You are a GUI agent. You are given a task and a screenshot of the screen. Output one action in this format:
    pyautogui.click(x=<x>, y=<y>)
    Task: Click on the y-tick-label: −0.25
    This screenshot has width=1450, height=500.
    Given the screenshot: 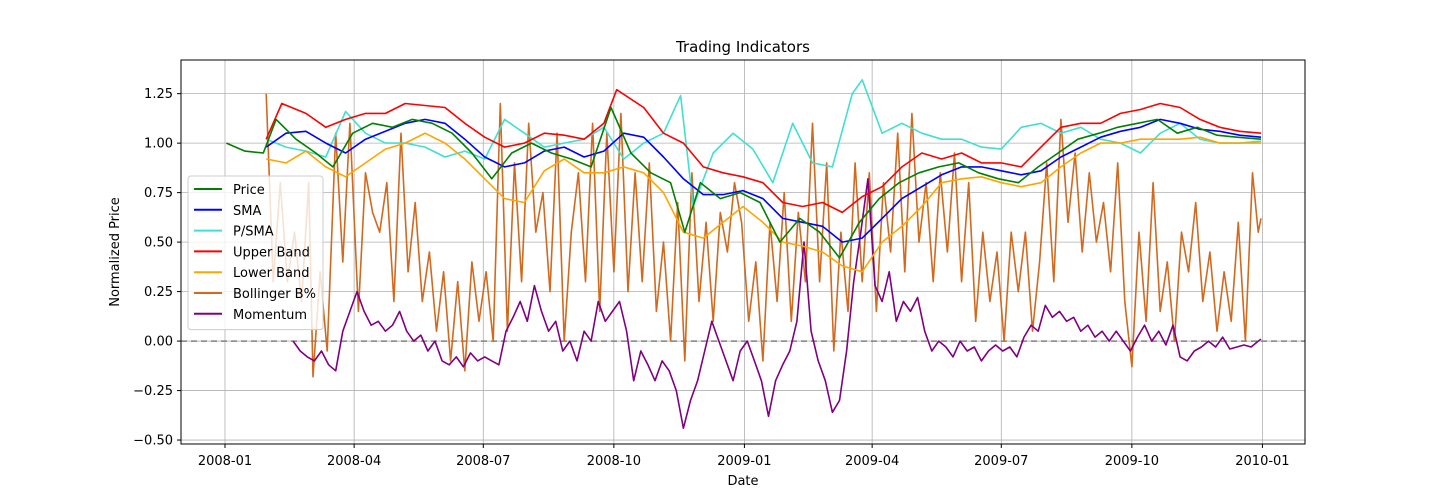 What is the action you would take?
    pyautogui.click(x=153, y=391)
    